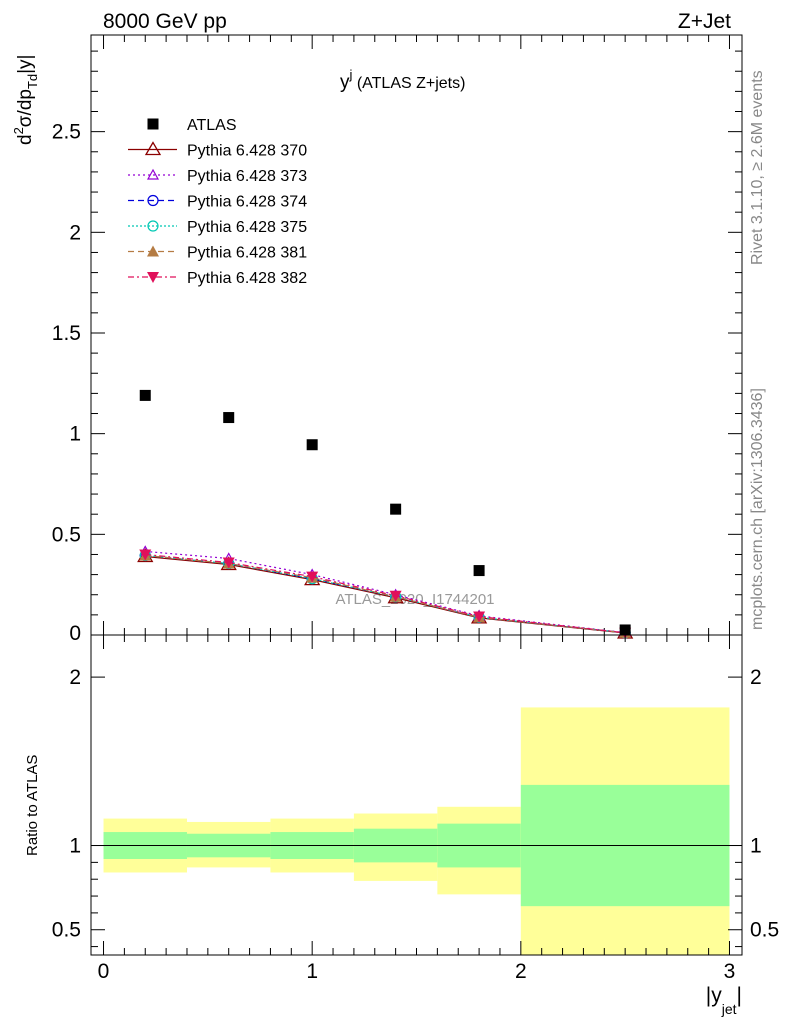 This screenshot has width=786, height=1024. What do you see at coordinates (756, 677) in the screenshot?
I see `ratio-y-tick-label-right: 2` at bounding box center [756, 677].